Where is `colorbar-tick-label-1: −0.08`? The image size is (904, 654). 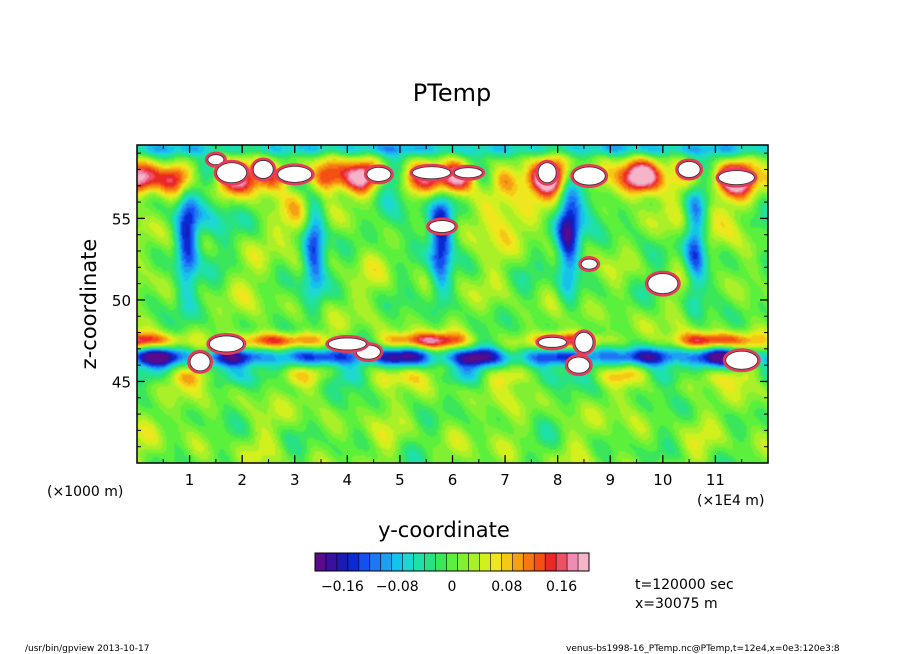
colorbar-tick-label-1: −0.08 is located at coordinates (397, 587).